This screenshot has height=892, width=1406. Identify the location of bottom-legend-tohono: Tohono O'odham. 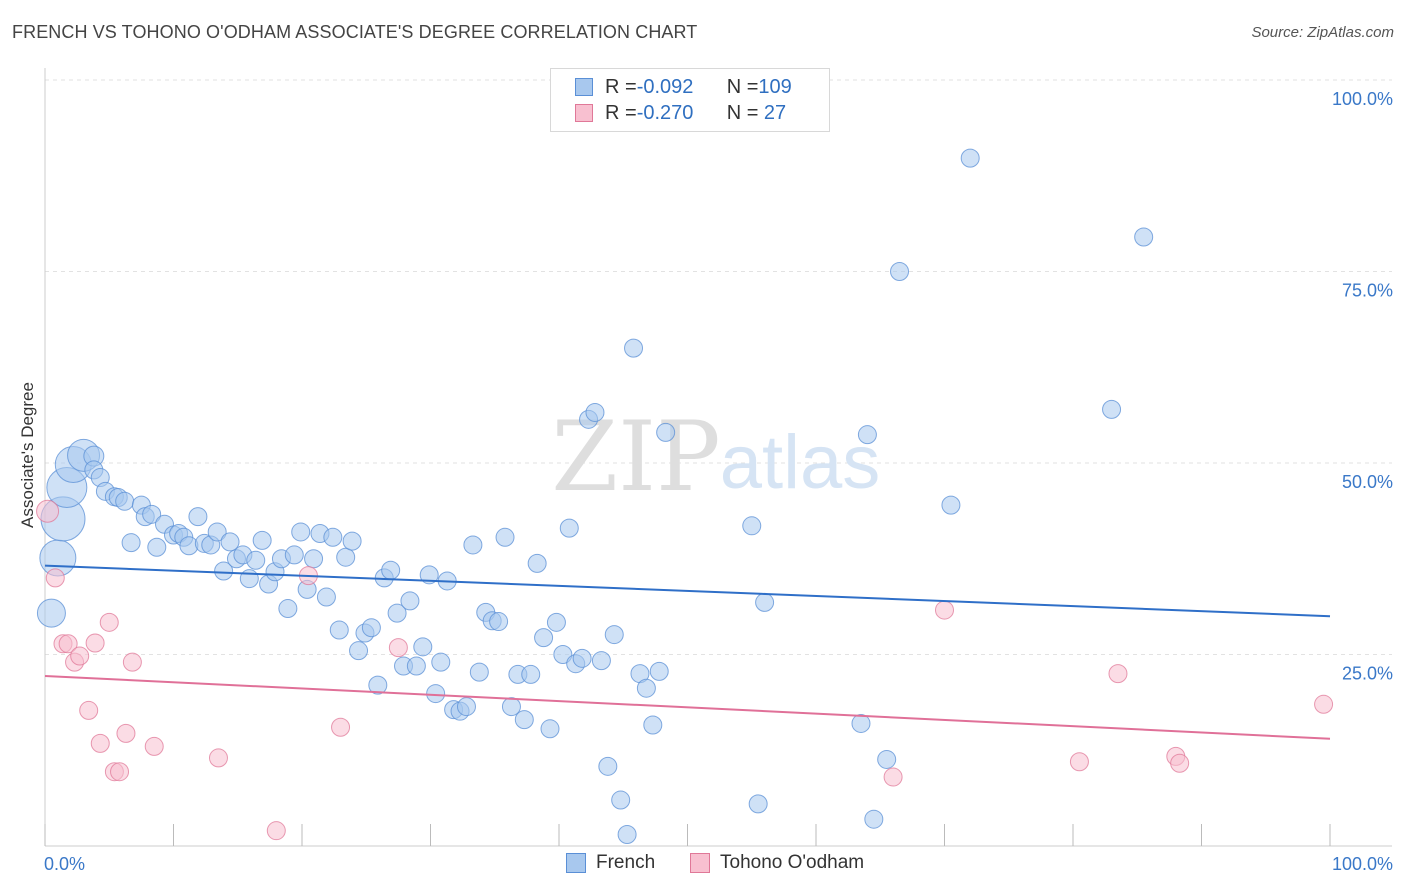
(777, 863).